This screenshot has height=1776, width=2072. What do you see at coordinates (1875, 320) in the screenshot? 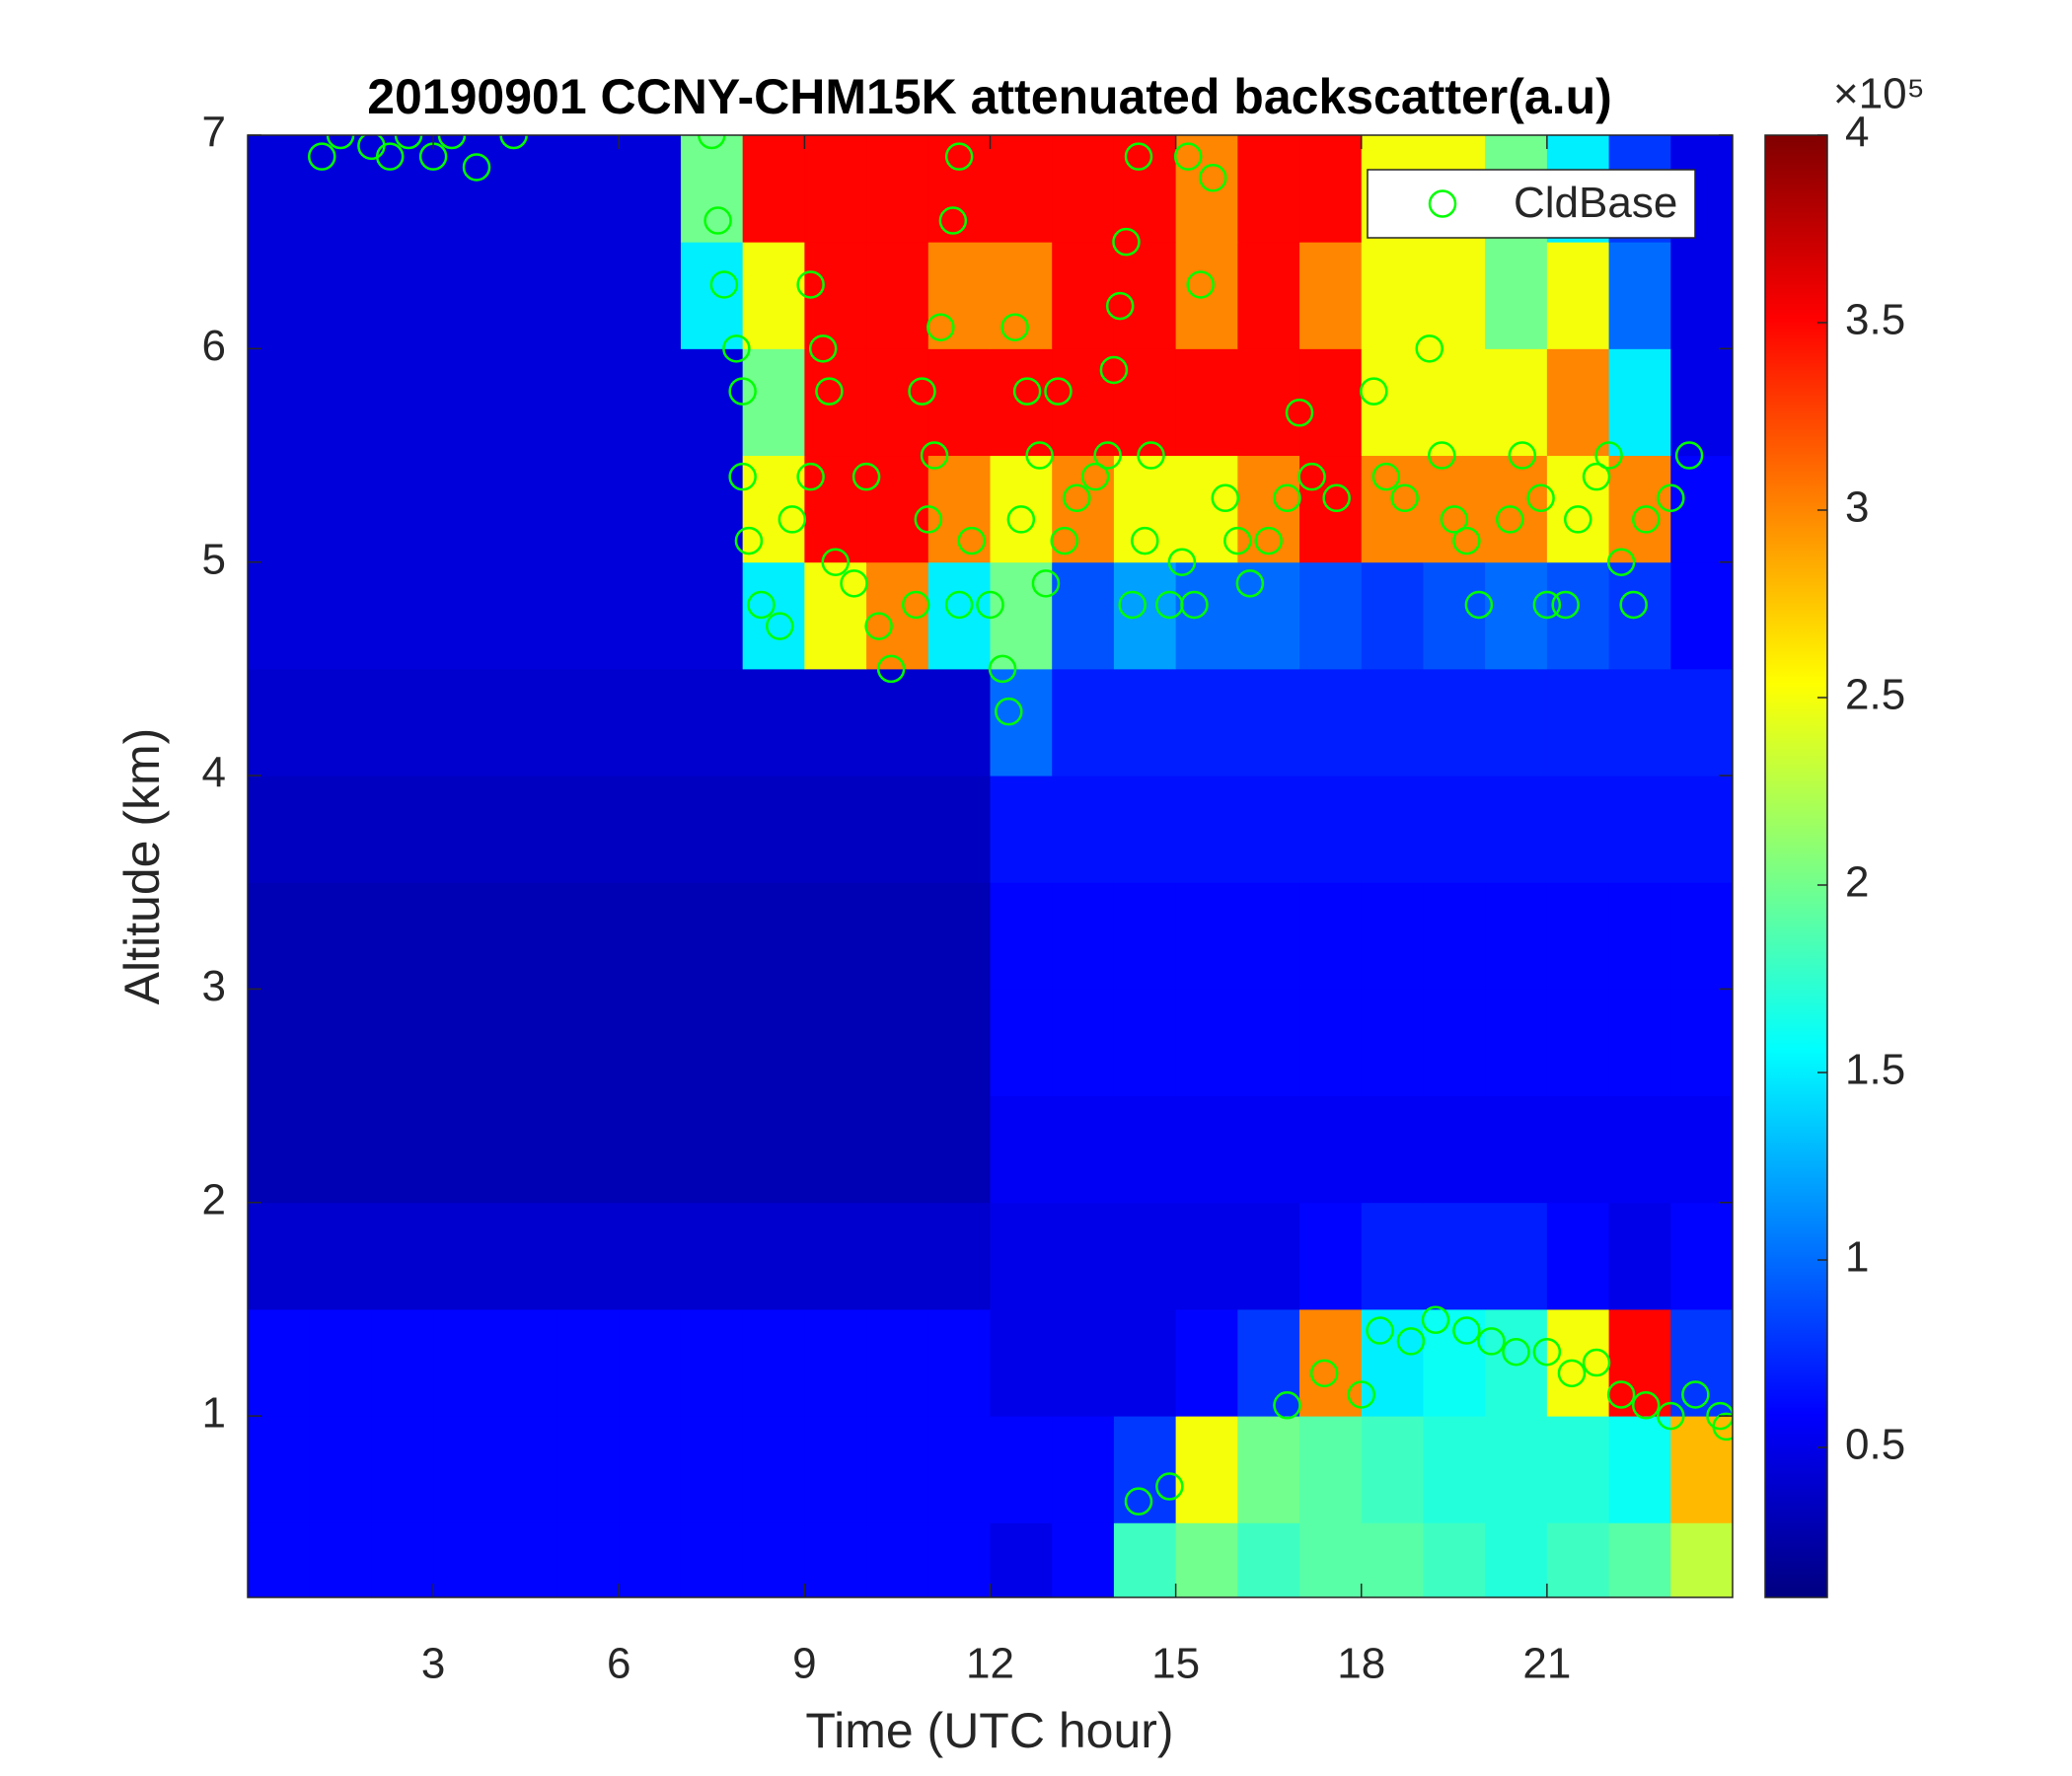
I see `colorbar-tick-label: 3.5` at bounding box center [1875, 320].